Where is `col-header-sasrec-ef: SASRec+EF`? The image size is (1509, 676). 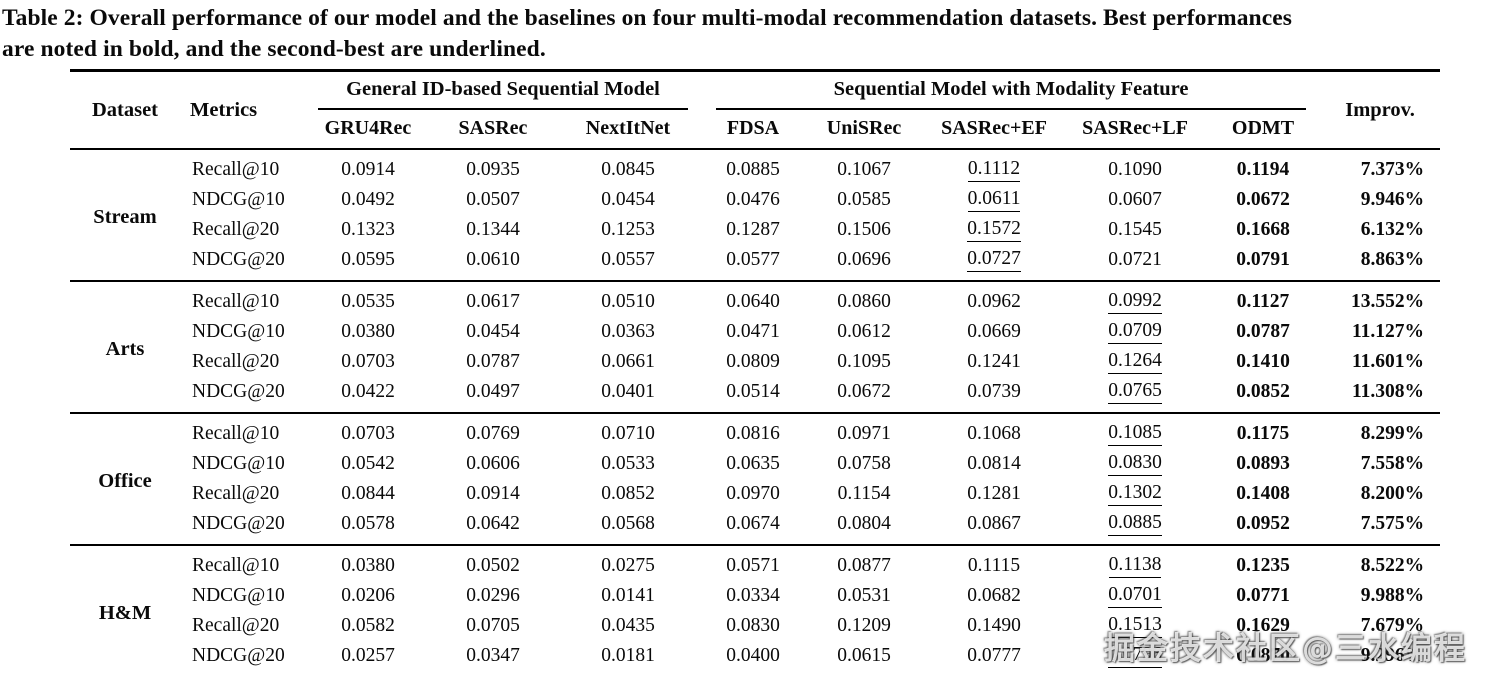
col-header-sasrec-ef: SASRec+EF is located at coordinates (994, 130).